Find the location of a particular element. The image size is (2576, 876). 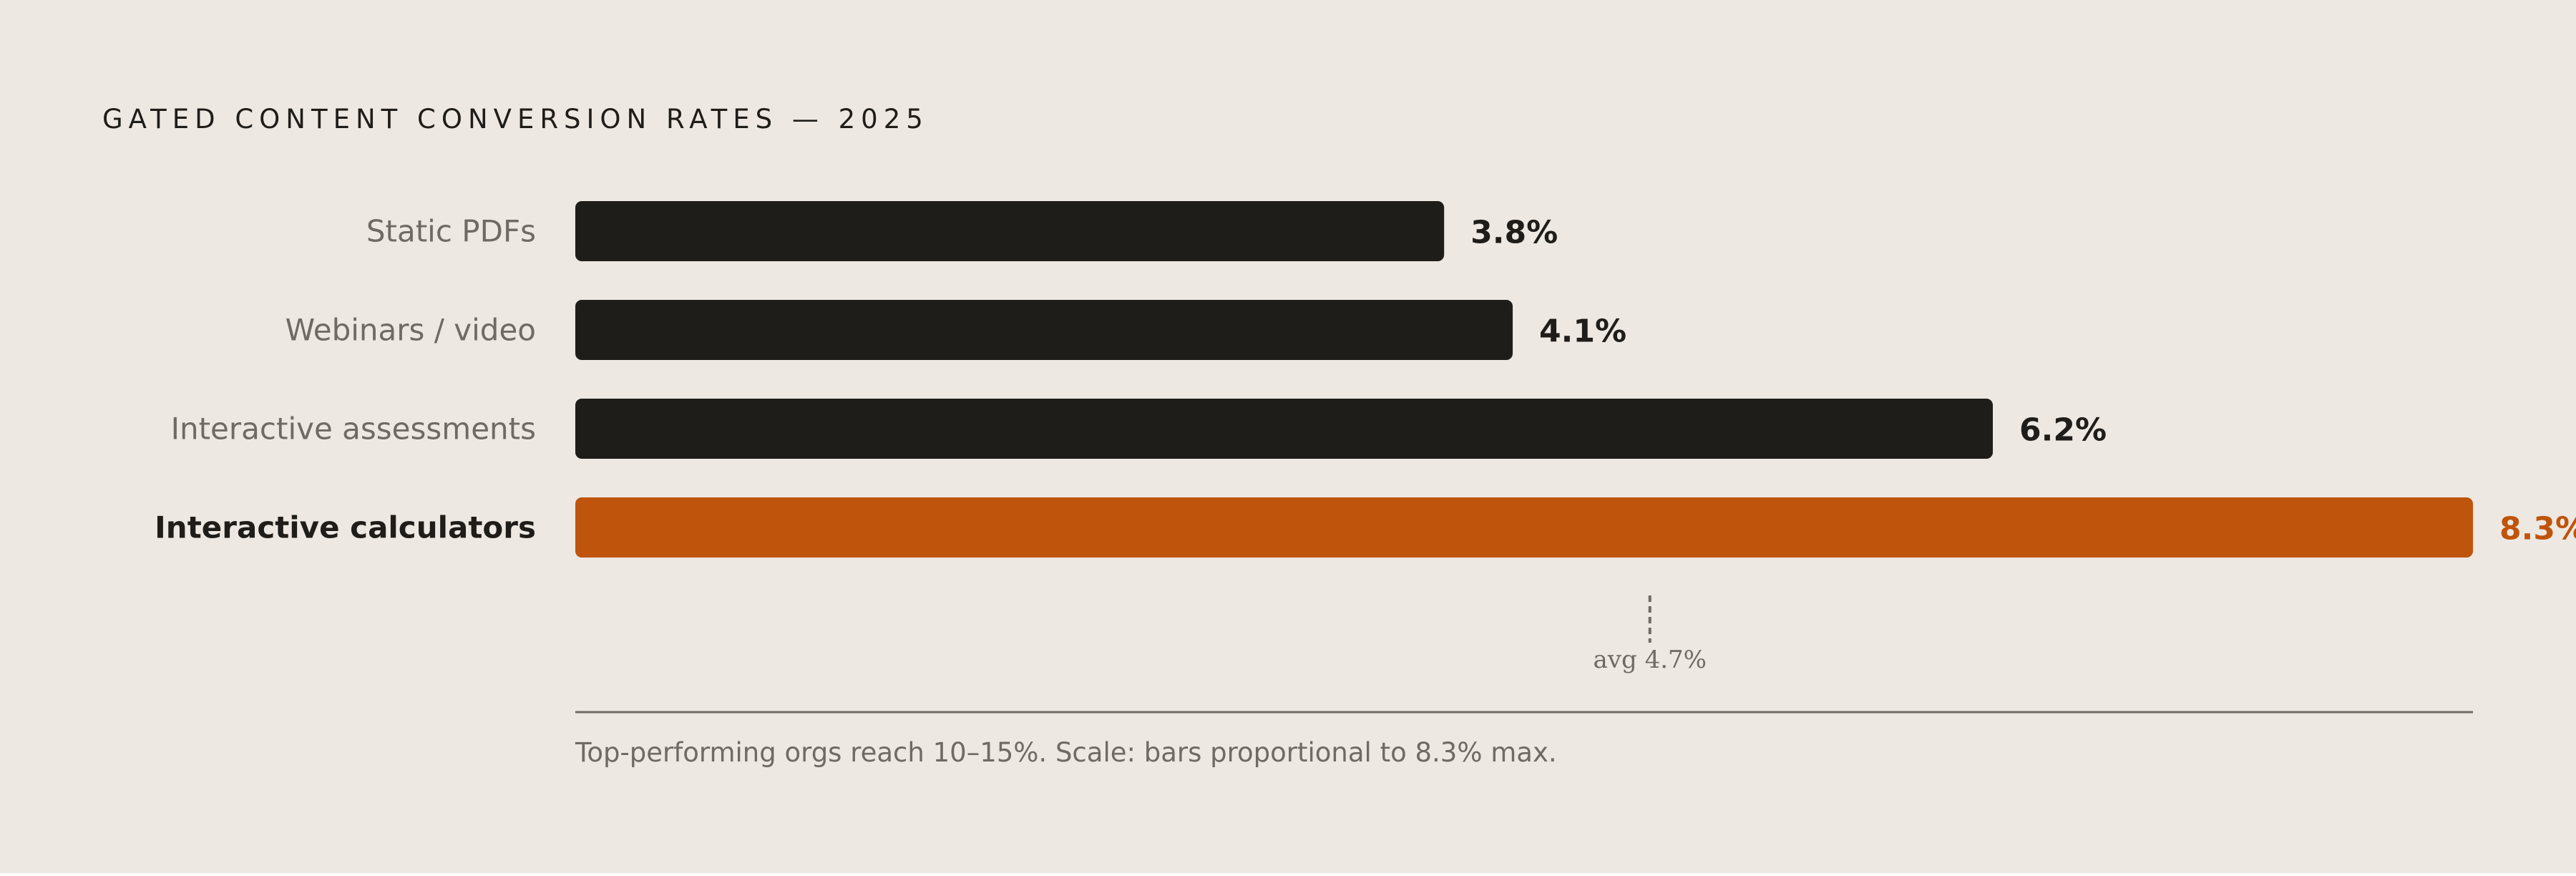

category-label-interactive-calculators: Interactive calculators is located at coordinates (345, 527).